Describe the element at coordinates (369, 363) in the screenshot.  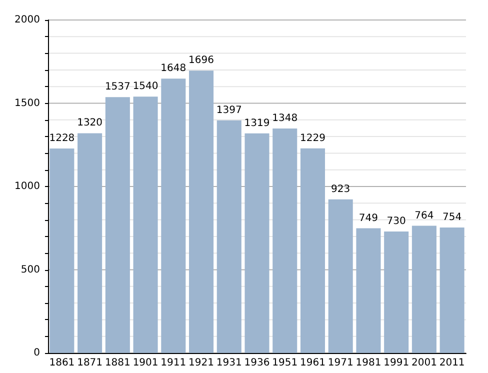
I see `x-tick-label: 1981` at that location.